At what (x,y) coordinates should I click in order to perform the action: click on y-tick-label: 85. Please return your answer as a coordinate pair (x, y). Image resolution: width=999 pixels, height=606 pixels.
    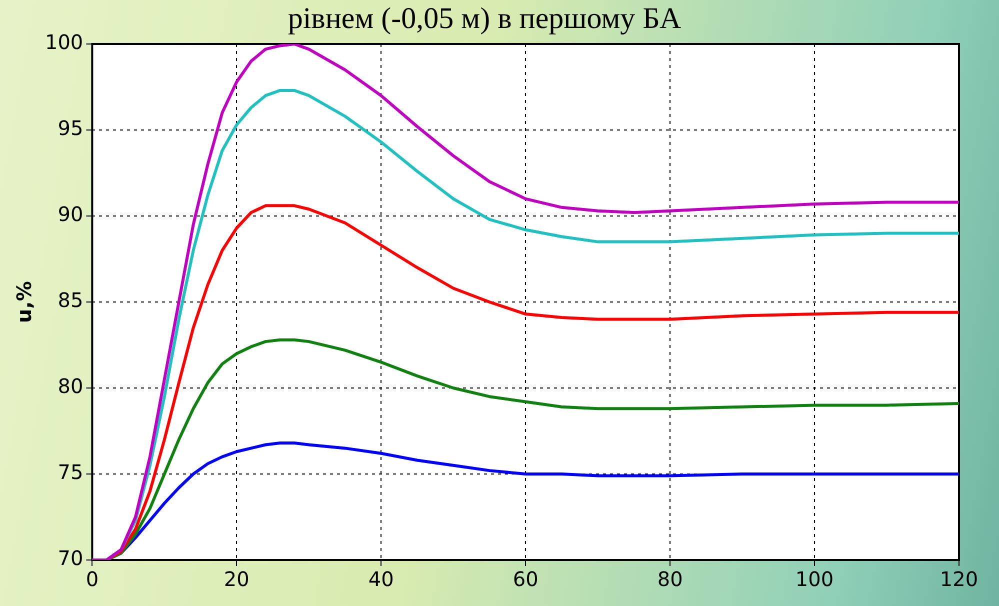
    Looking at the image, I should click on (71, 300).